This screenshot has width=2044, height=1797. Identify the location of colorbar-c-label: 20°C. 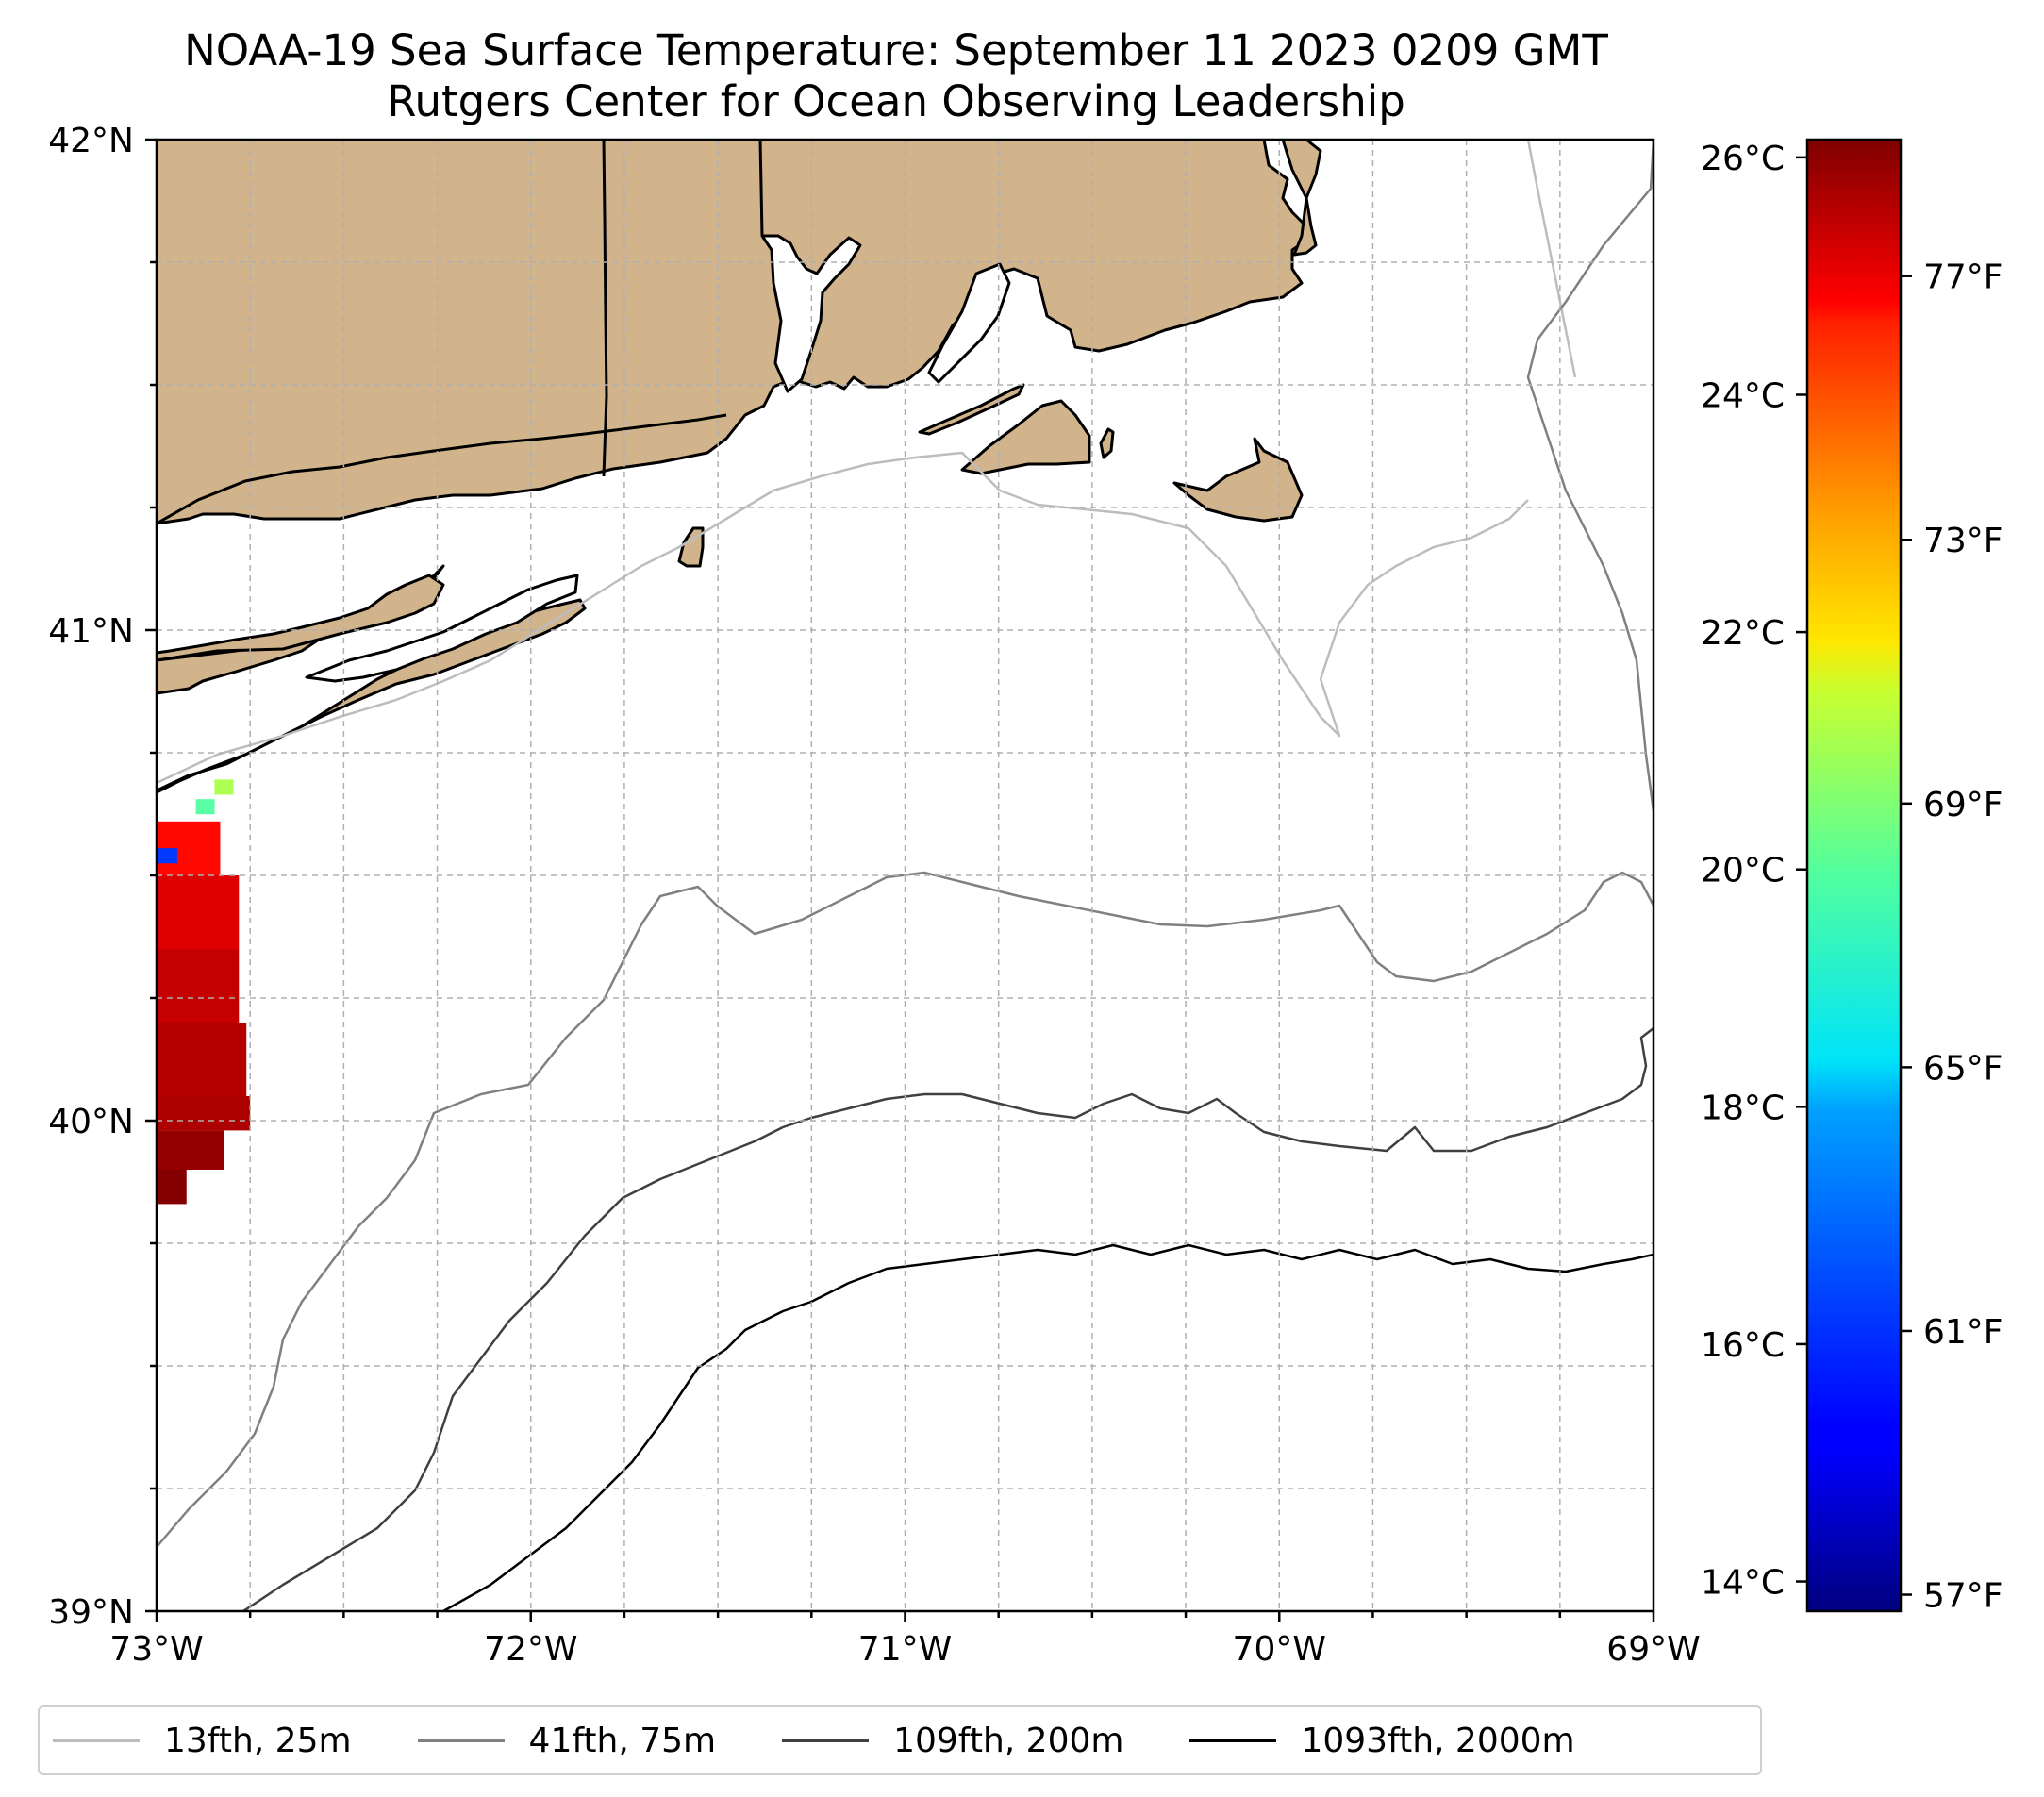
(1743, 871).